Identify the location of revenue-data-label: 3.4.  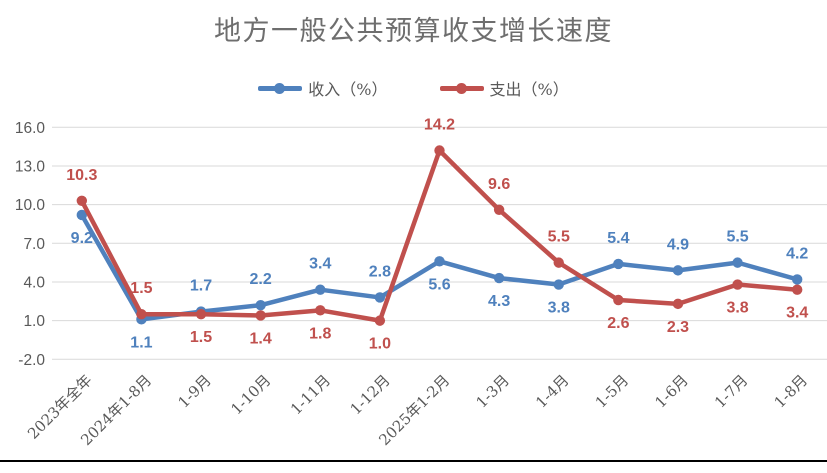
(320, 264).